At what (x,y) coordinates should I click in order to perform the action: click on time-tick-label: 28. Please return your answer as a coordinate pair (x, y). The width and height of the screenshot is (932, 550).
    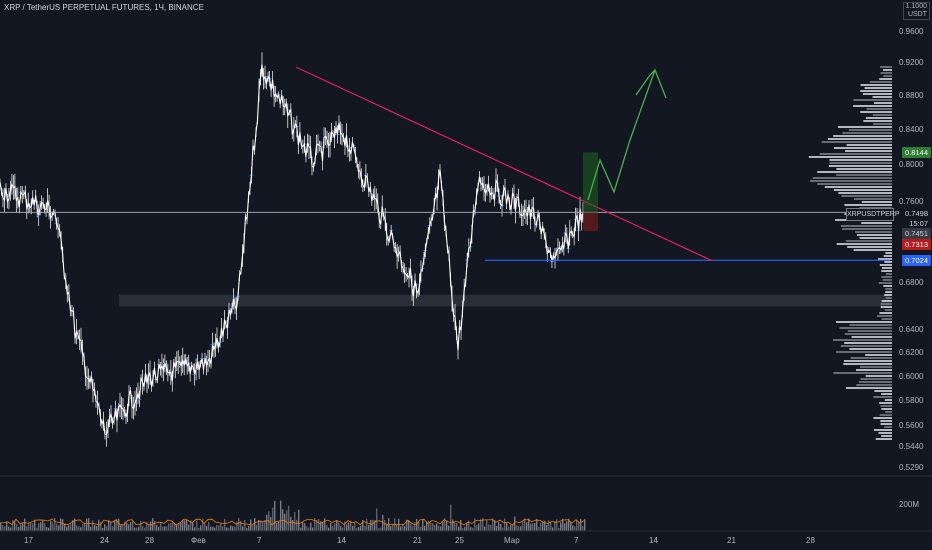
    Looking at the image, I should click on (149, 540).